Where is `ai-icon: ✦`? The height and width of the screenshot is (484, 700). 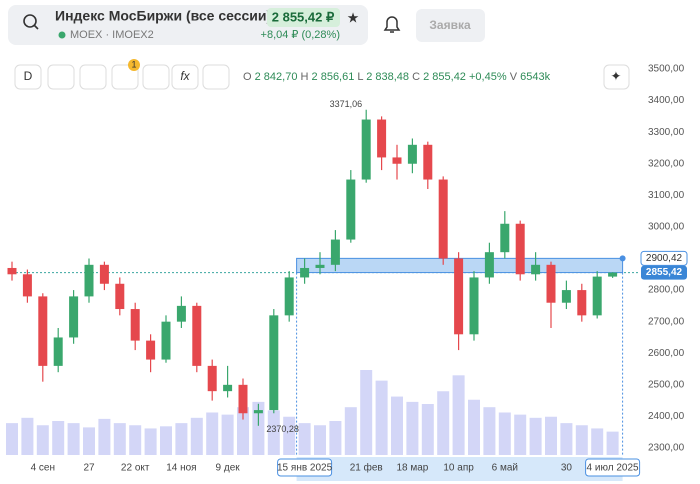 ai-icon: ✦ is located at coordinates (616, 75).